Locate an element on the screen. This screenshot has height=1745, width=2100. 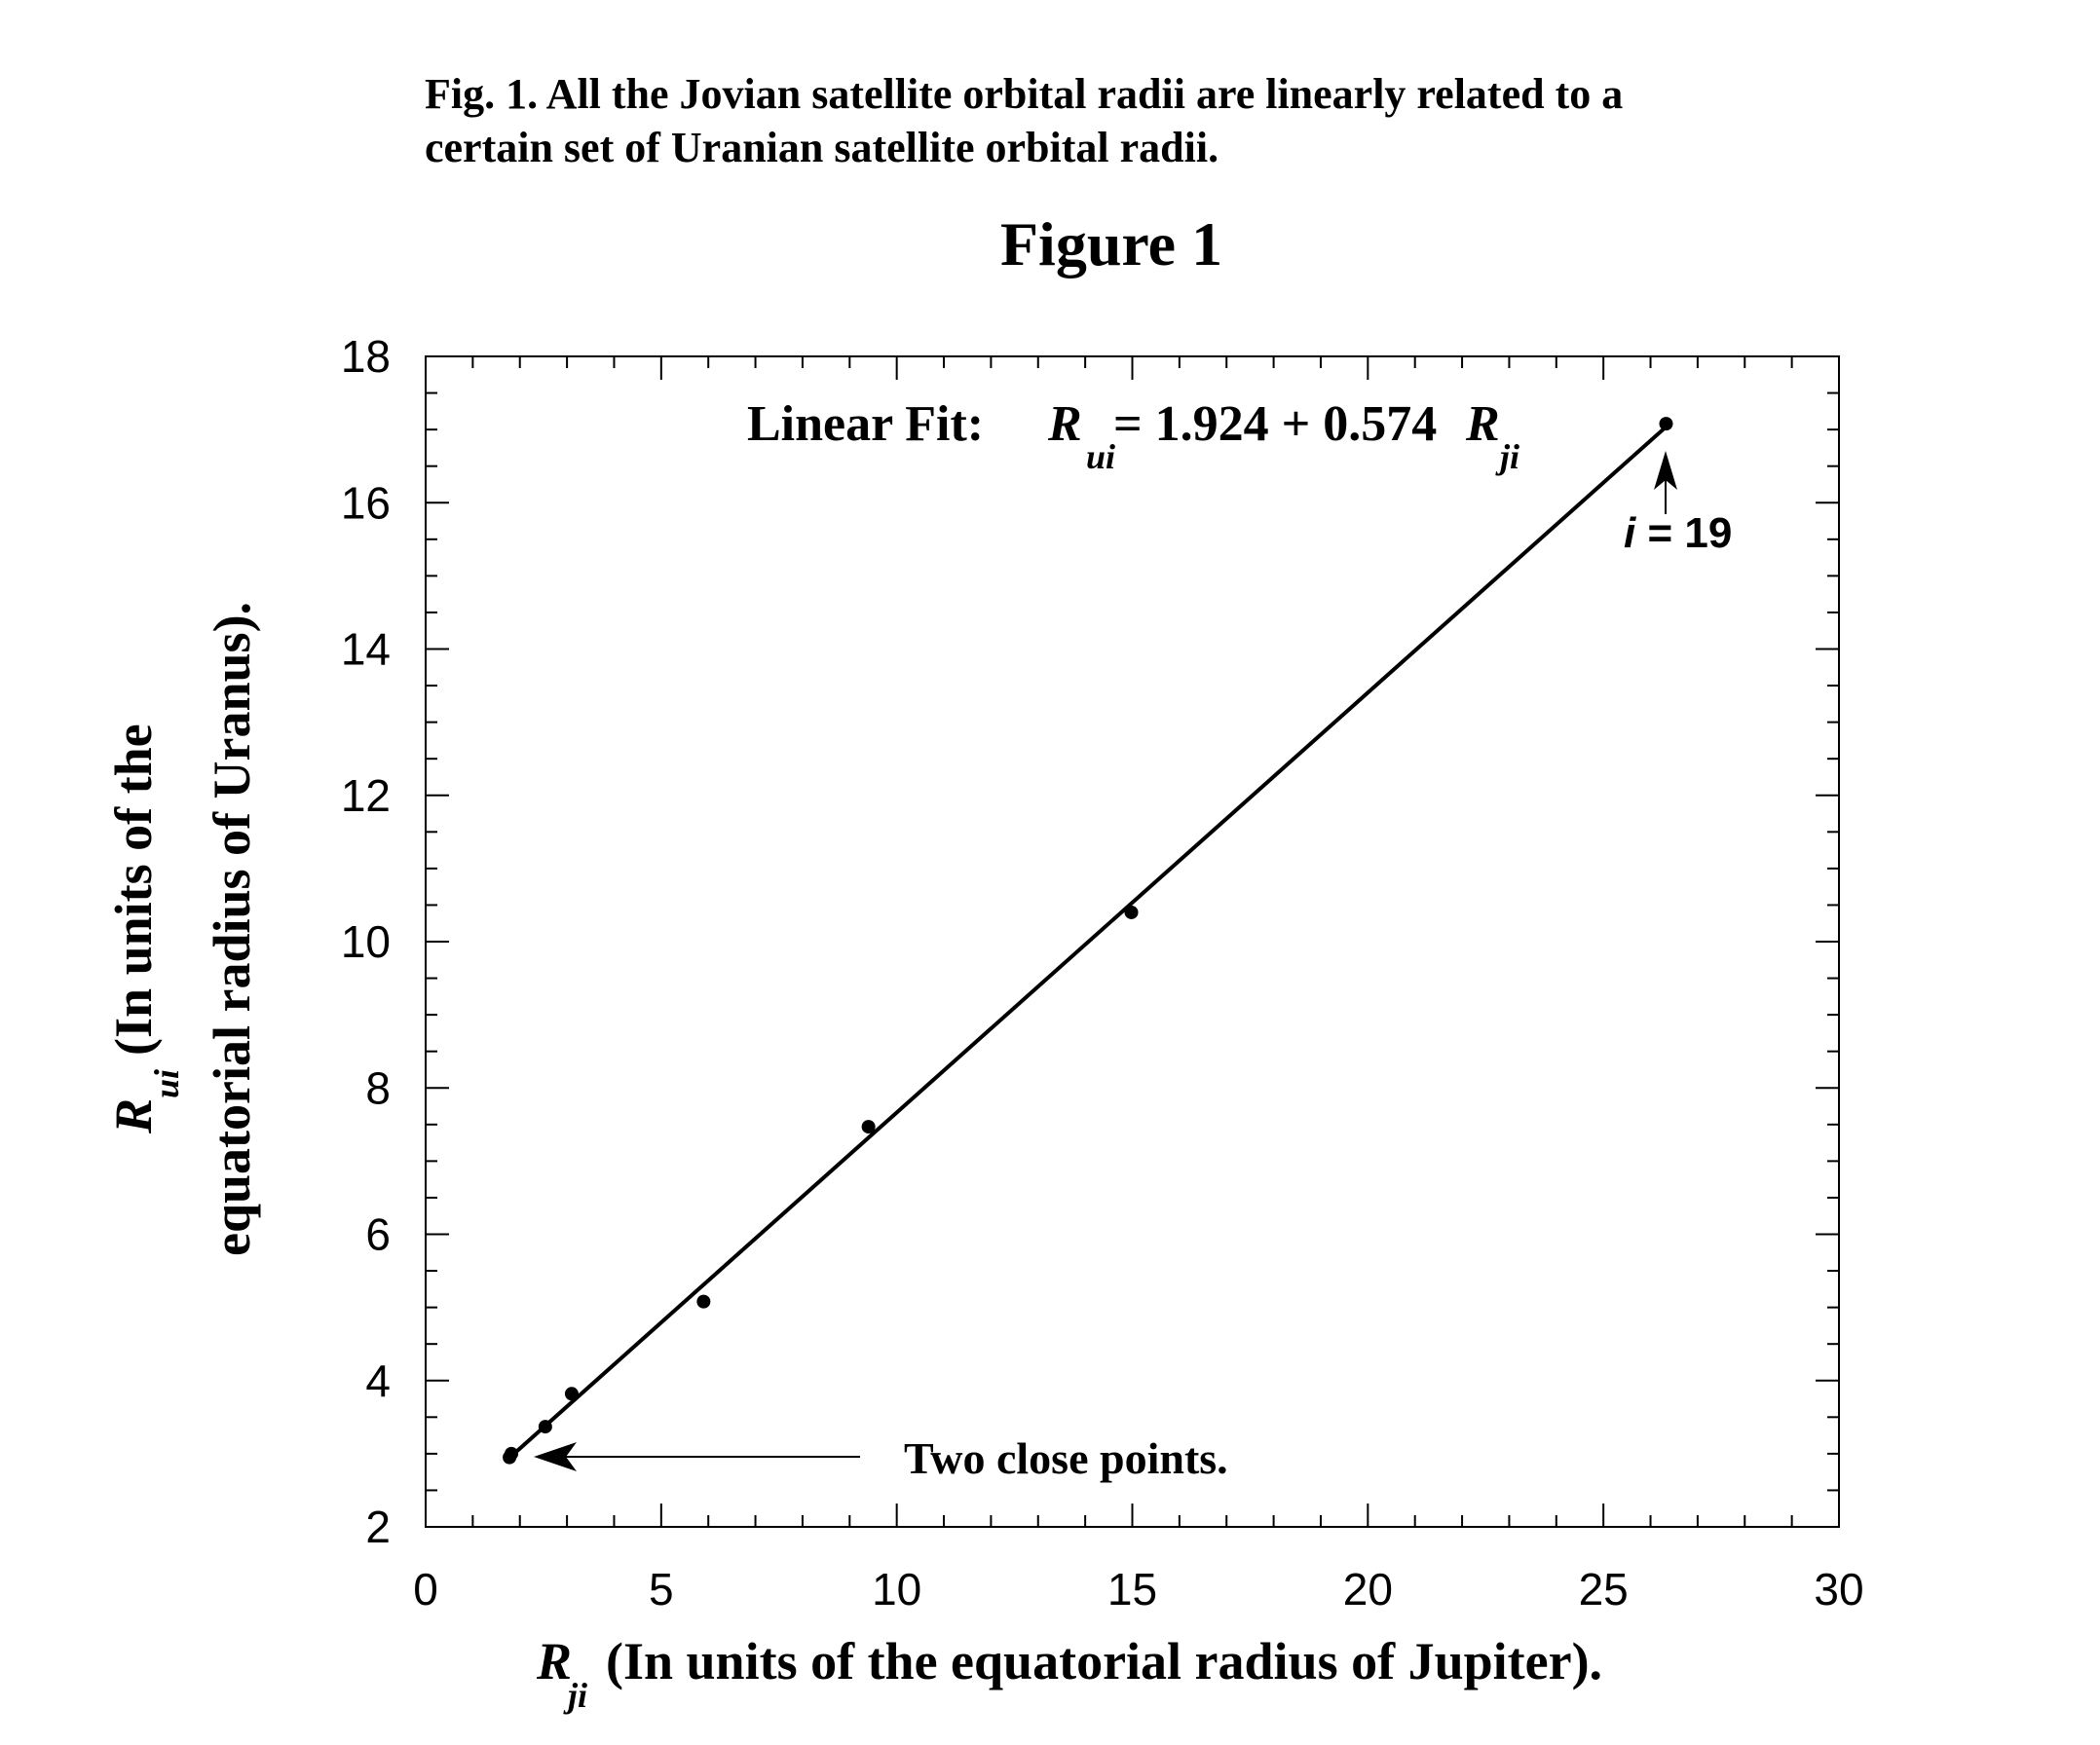
close-points-arrowhead is located at coordinates (555, 1456).